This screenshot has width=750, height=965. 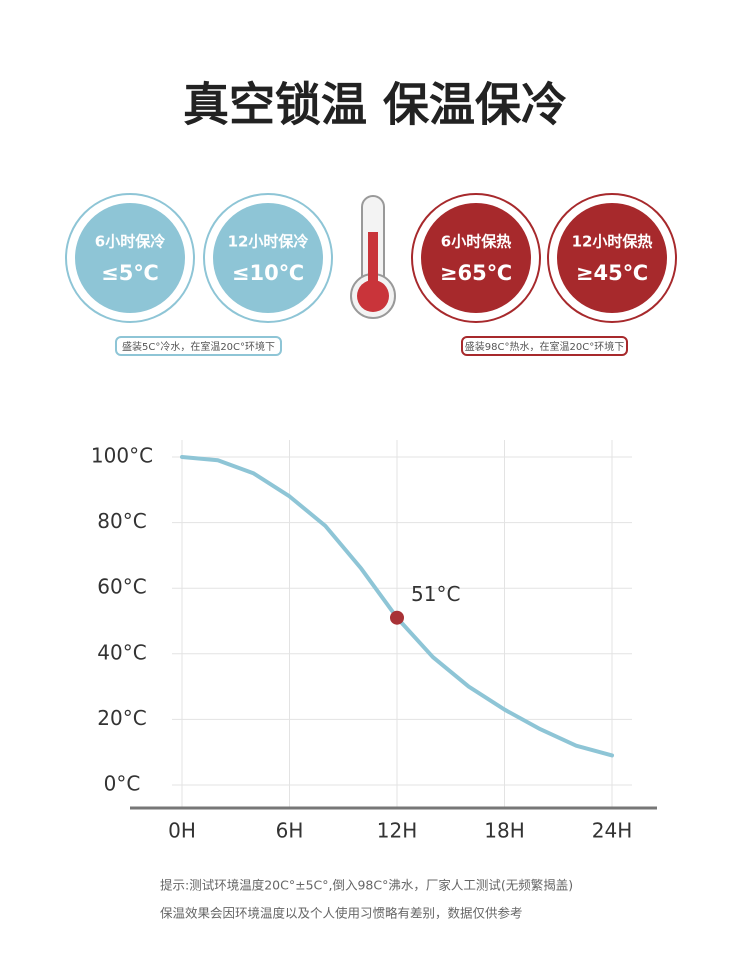 What do you see at coordinates (121, 587) in the screenshot?
I see `y-tick-label: 60°C` at bounding box center [121, 587].